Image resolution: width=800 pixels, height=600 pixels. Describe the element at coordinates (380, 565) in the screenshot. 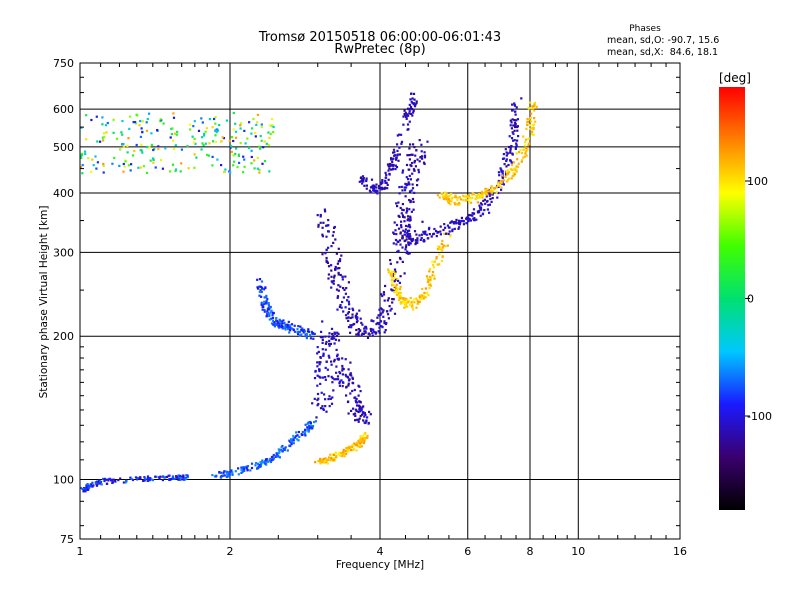

I see `x-axis-label: Frequency [MHz]` at that location.